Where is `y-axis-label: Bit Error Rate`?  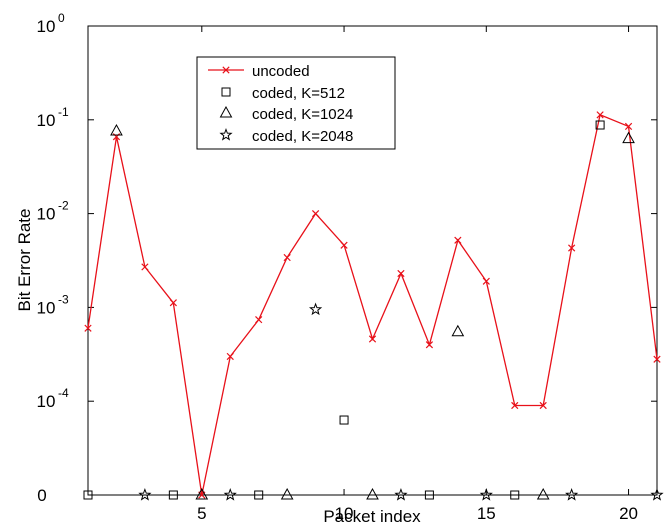
y-axis-label: Bit Error Rate is located at coordinates (24, 260).